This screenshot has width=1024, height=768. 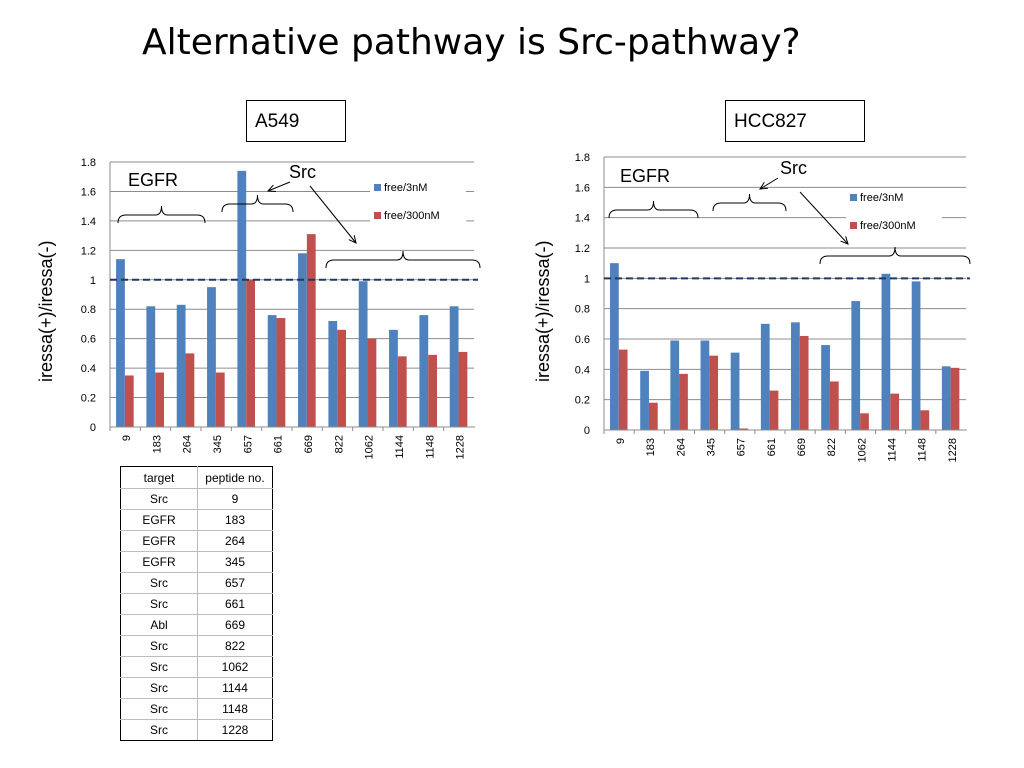 What do you see at coordinates (88, 163) in the screenshot?
I see `y-tick-label-a549: 1.8` at bounding box center [88, 163].